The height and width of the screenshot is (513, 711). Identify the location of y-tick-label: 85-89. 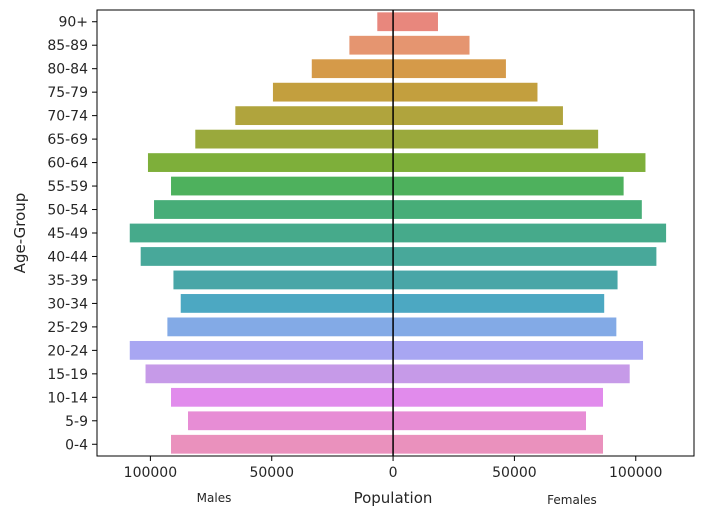
(67, 46).